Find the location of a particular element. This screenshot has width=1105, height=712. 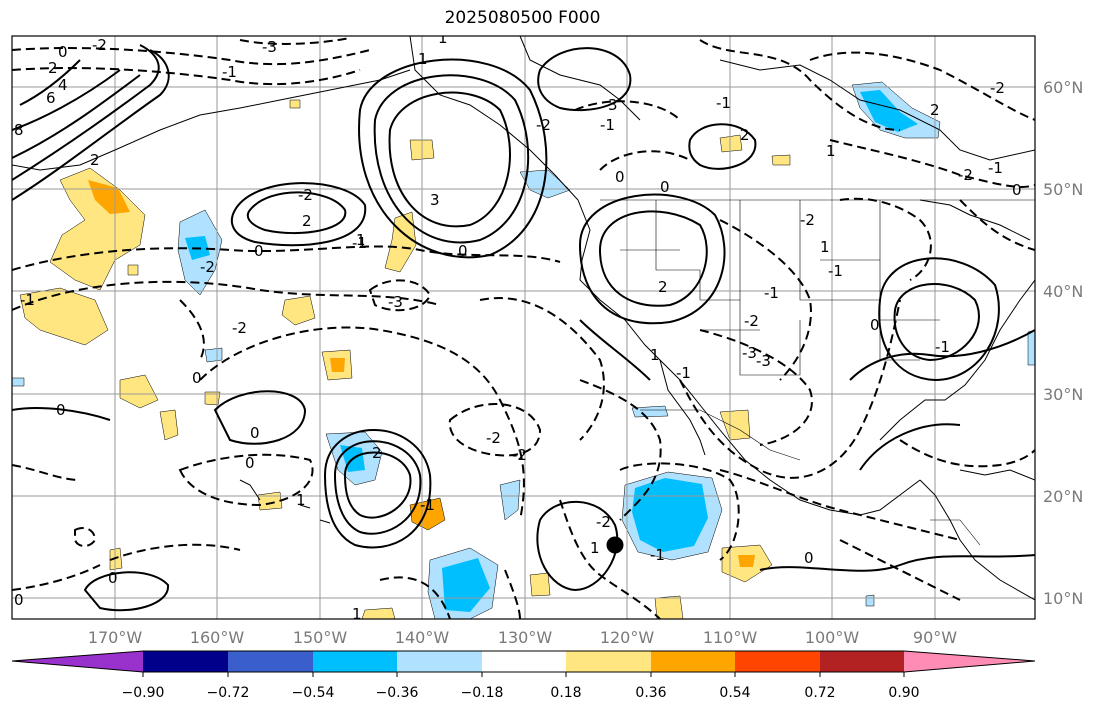

lon-label: 90°W is located at coordinates (935, 637).